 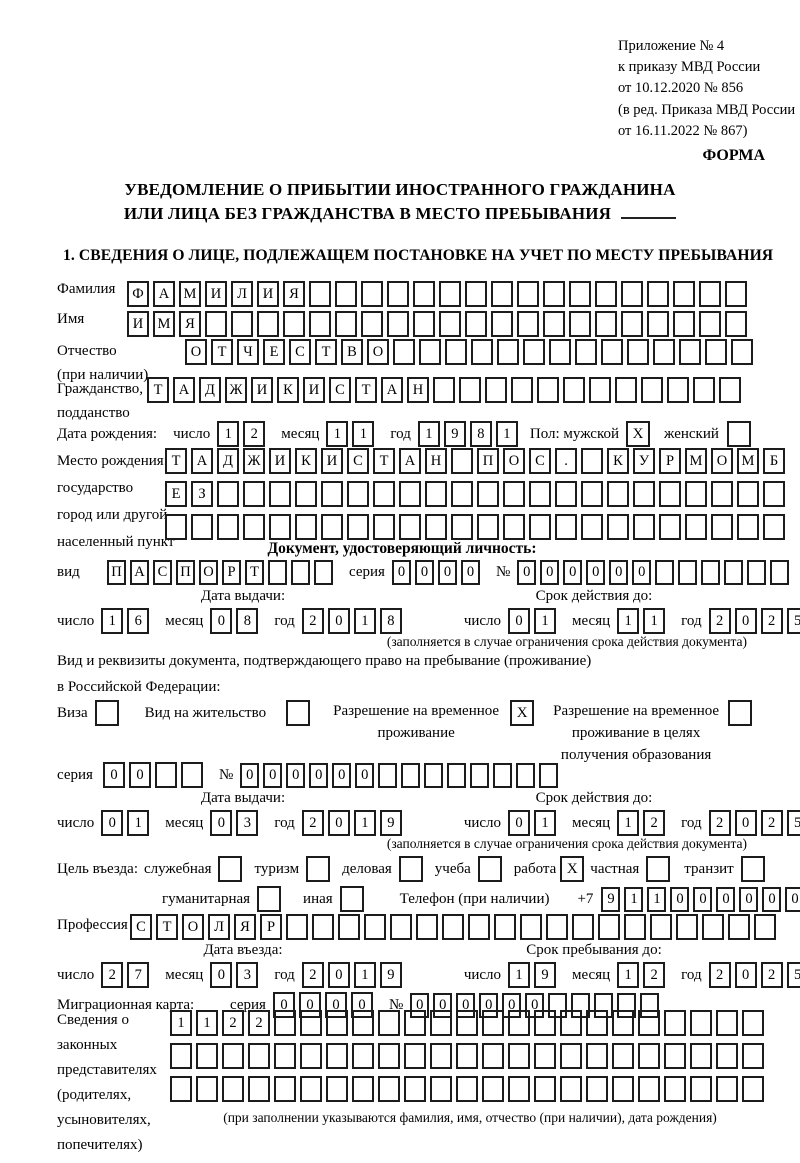 I want to click on char-box: И, so click(x=314, y=390).